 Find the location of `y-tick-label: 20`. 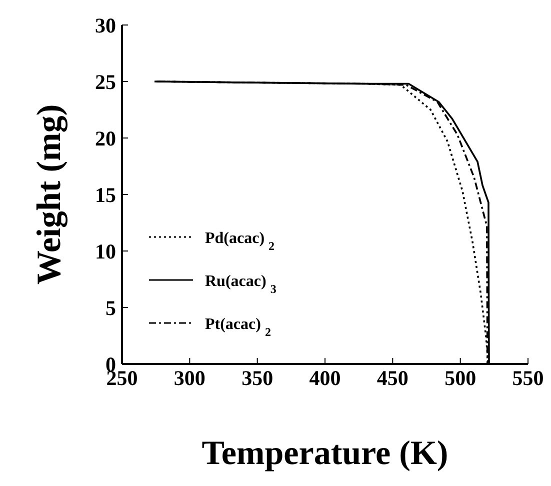

y-tick-label: 20 is located at coordinates (105, 138).